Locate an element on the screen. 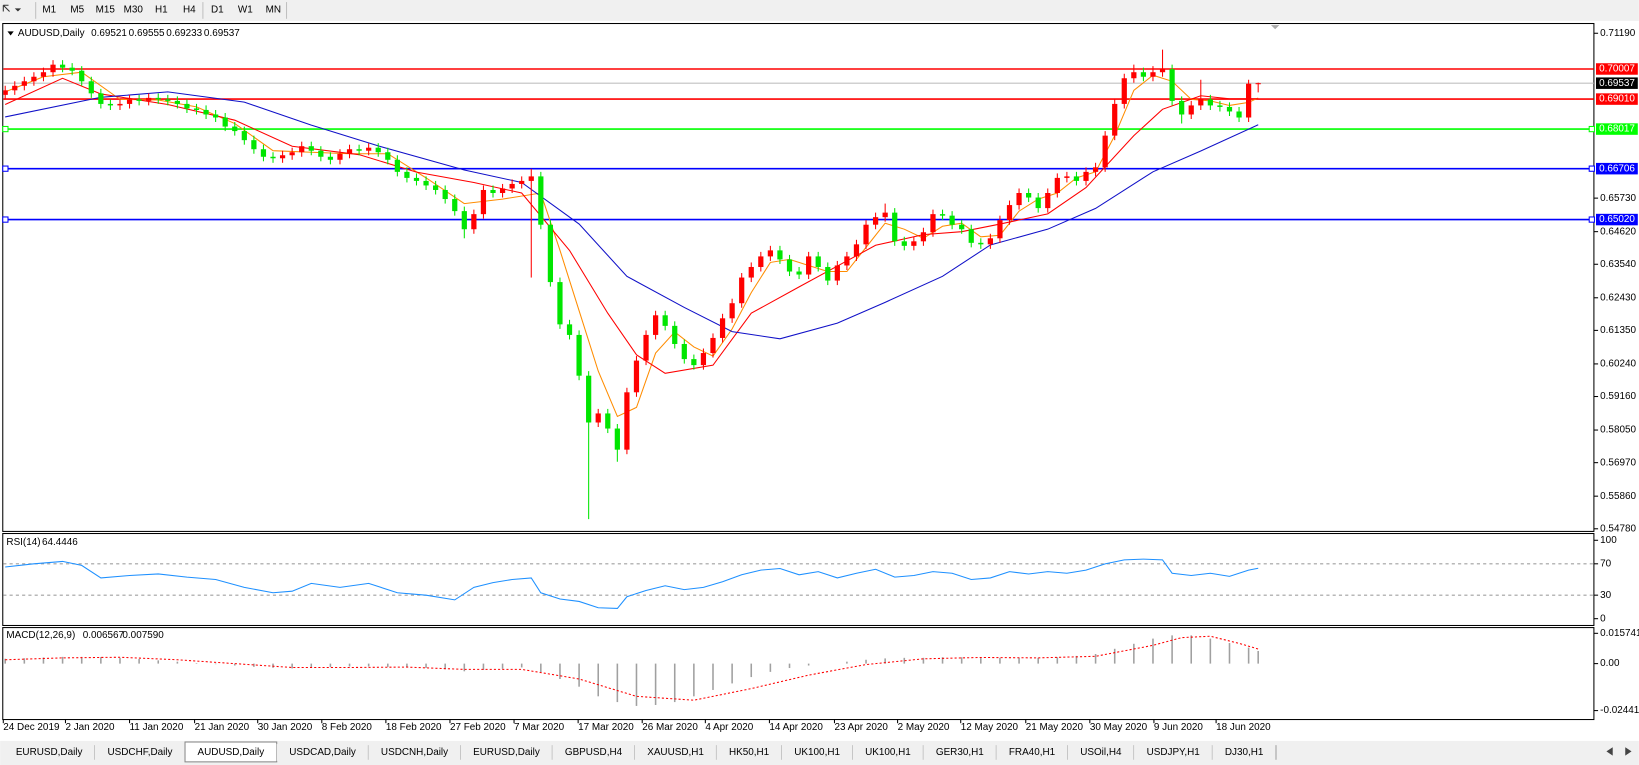 This screenshot has width=1639, height=765. timeframe-button: M5 is located at coordinates (77, 10).